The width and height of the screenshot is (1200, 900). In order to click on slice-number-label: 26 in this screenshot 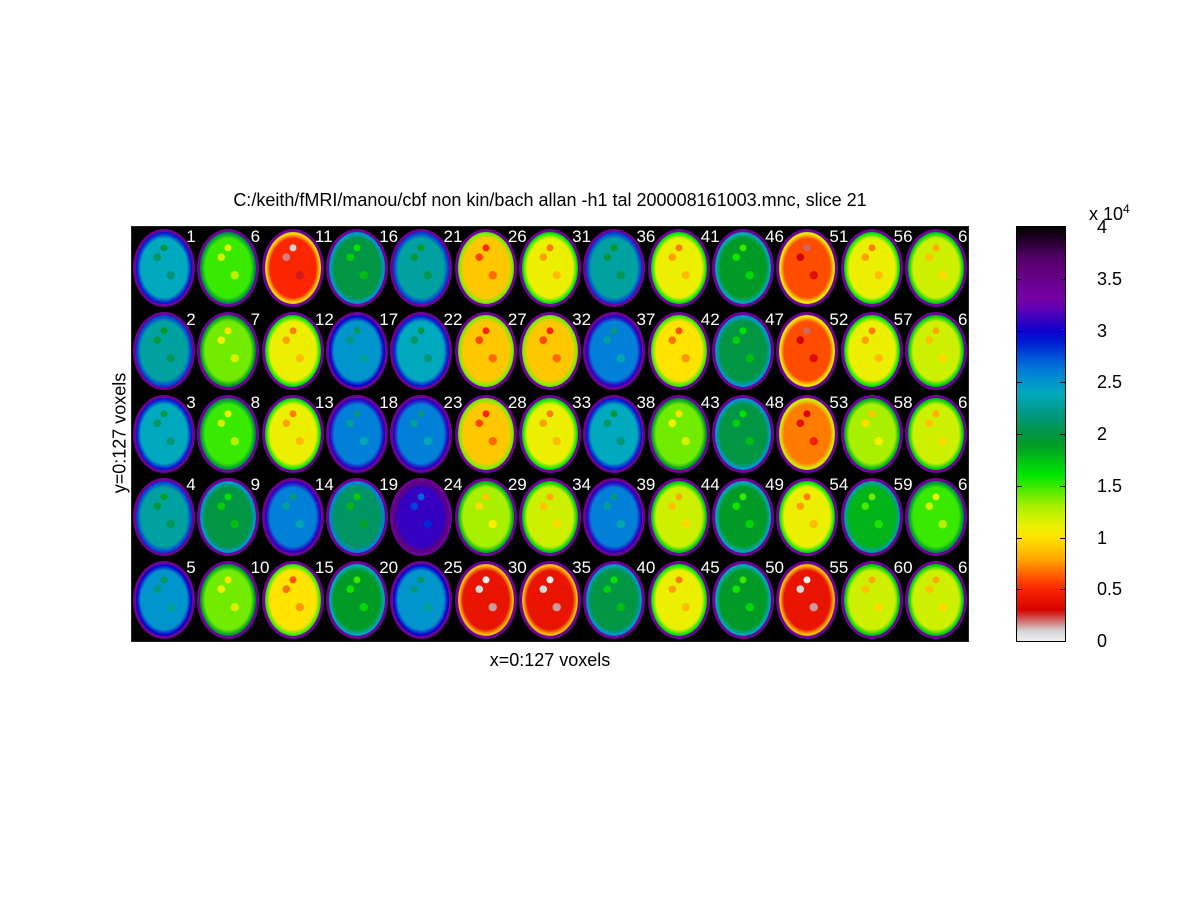, I will do `click(517, 236)`.